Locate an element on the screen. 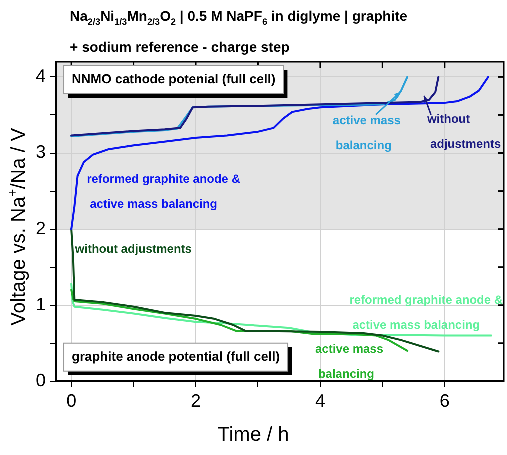 Image resolution: width=507 pixels, height=455 pixels. y-tick-label: 3 is located at coordinates (41, 152).